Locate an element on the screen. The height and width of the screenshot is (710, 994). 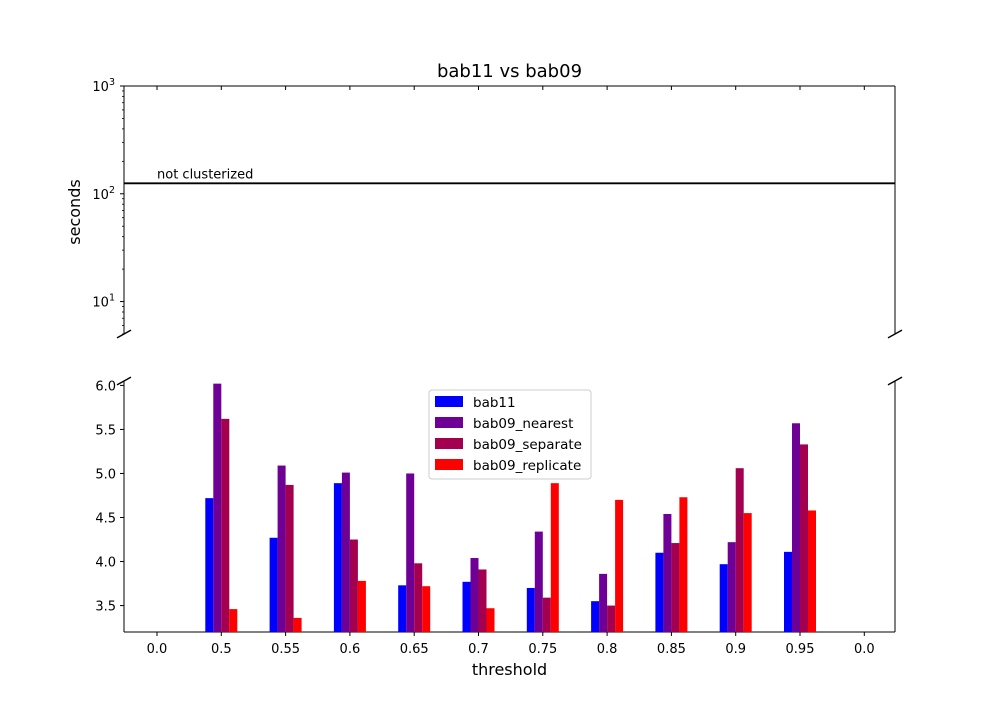
legend-label-bab09_replicate: bab09_replicate is located at coordinates (527, 466).